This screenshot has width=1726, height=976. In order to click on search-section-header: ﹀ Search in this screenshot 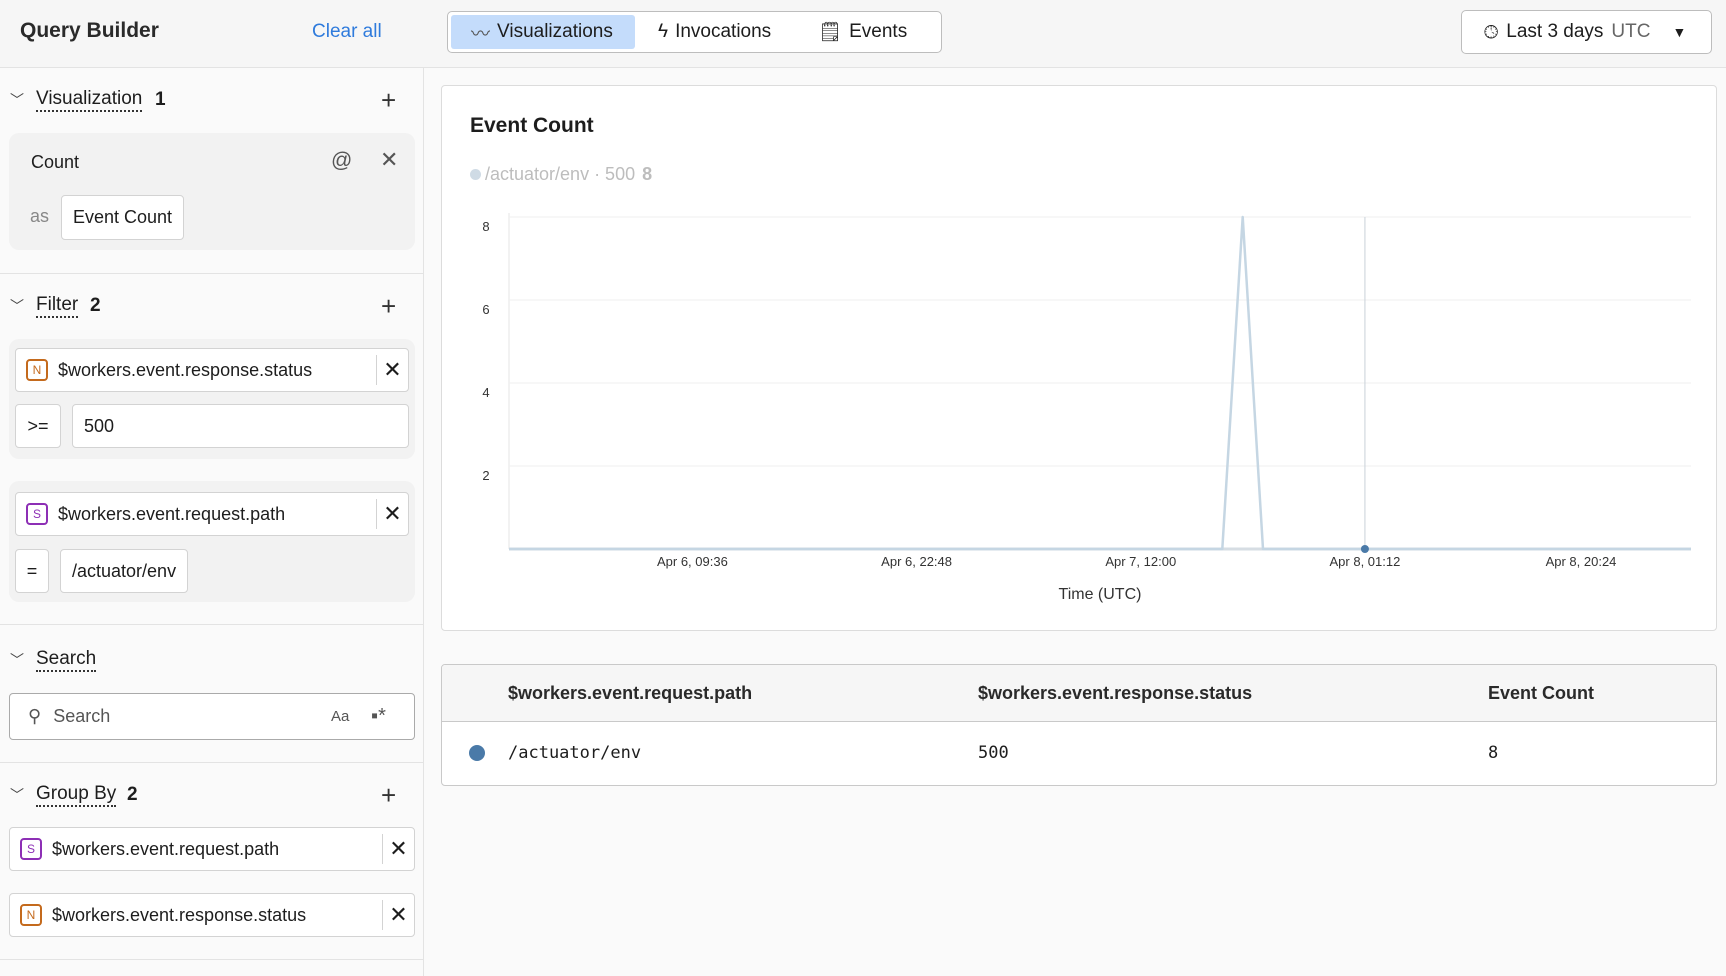, I will do `click(212, 660)`.